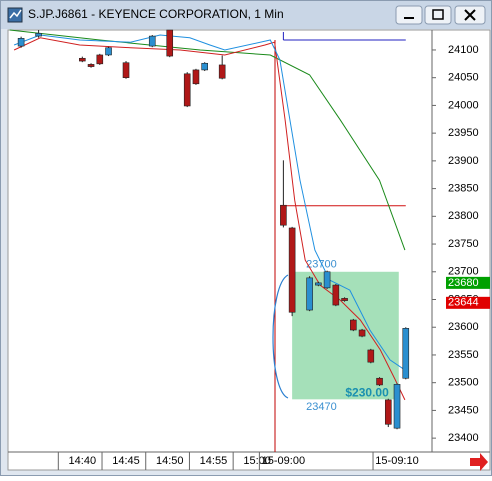 This screenshot has height=481, width=492. I want to click on x-tick-label: 15-09:10, so click(396, 461).